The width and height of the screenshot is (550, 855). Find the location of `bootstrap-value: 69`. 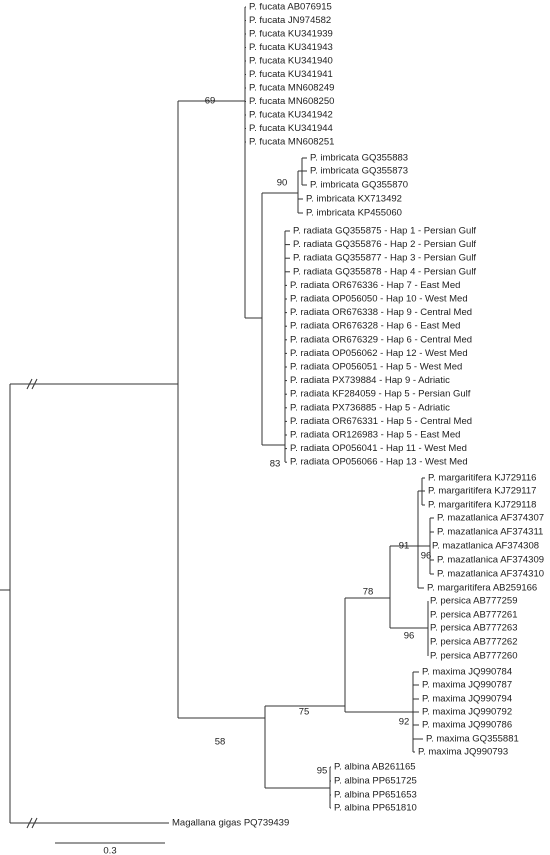

bootstrap-value: 69 is located at coordinates (210, 101).